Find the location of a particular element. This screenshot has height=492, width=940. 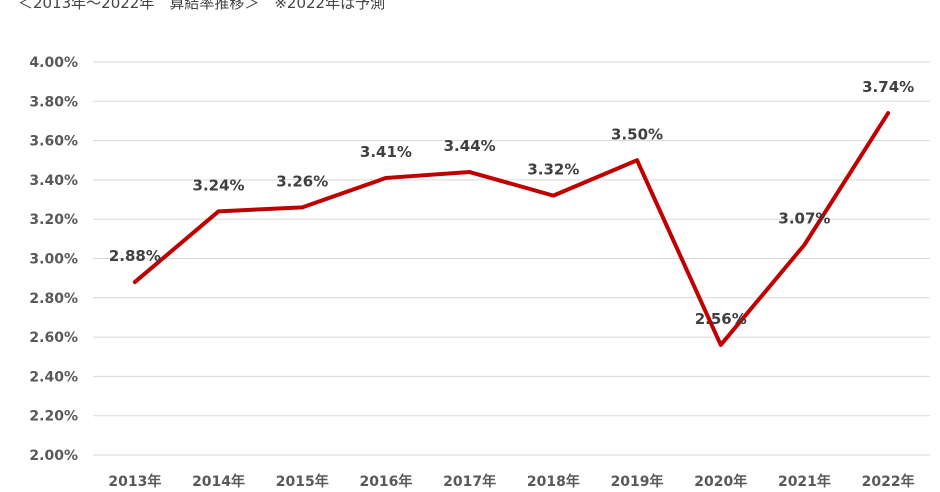

x-tick-label: 2017年 is located at coordinates (469, 481).